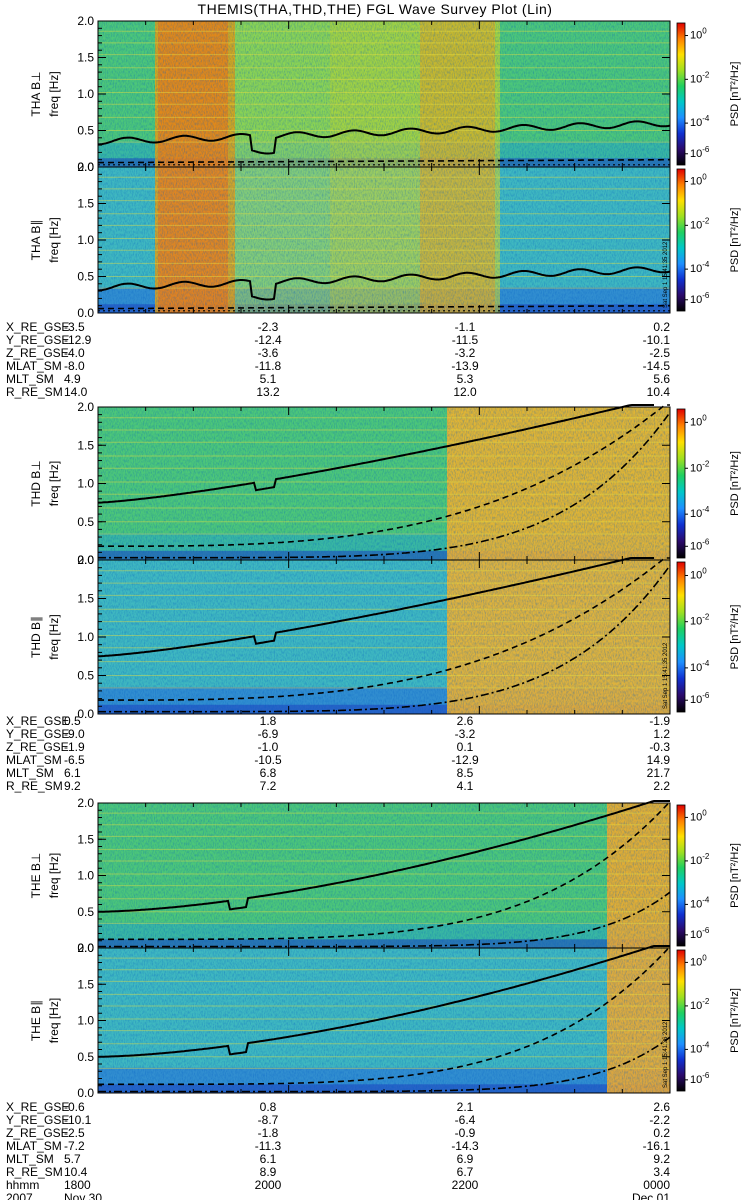  What do you see at coordinates (656, 1185) in the screenshot?
I see `ephem-value: 0000` at bounding box center [656, 1185].